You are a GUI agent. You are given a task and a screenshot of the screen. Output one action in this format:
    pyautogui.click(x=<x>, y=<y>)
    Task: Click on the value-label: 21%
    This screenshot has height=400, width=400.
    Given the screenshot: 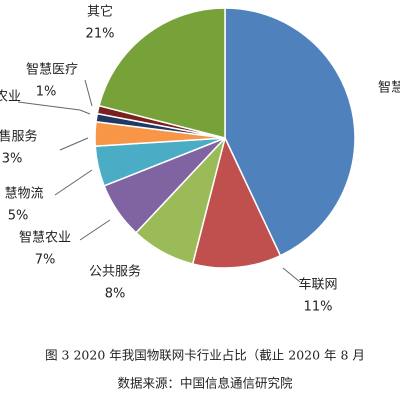 What is the action you would take?
    pyautogui.click(x=100, y=34)
    